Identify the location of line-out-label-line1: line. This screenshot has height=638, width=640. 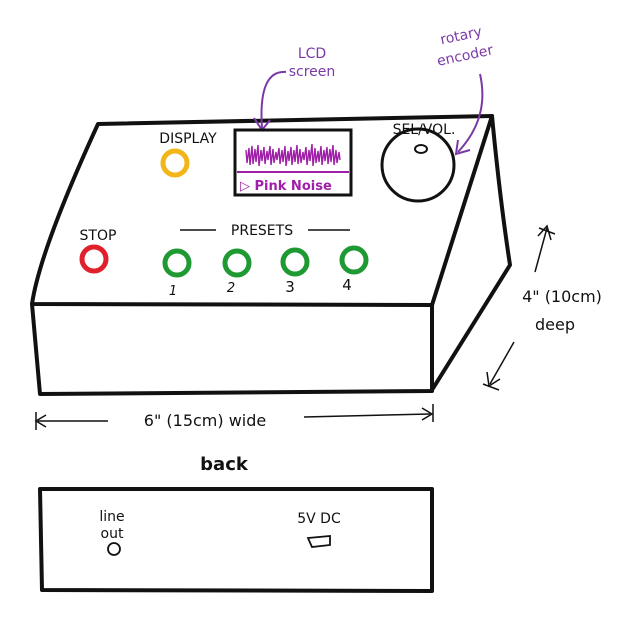
(111, 517).